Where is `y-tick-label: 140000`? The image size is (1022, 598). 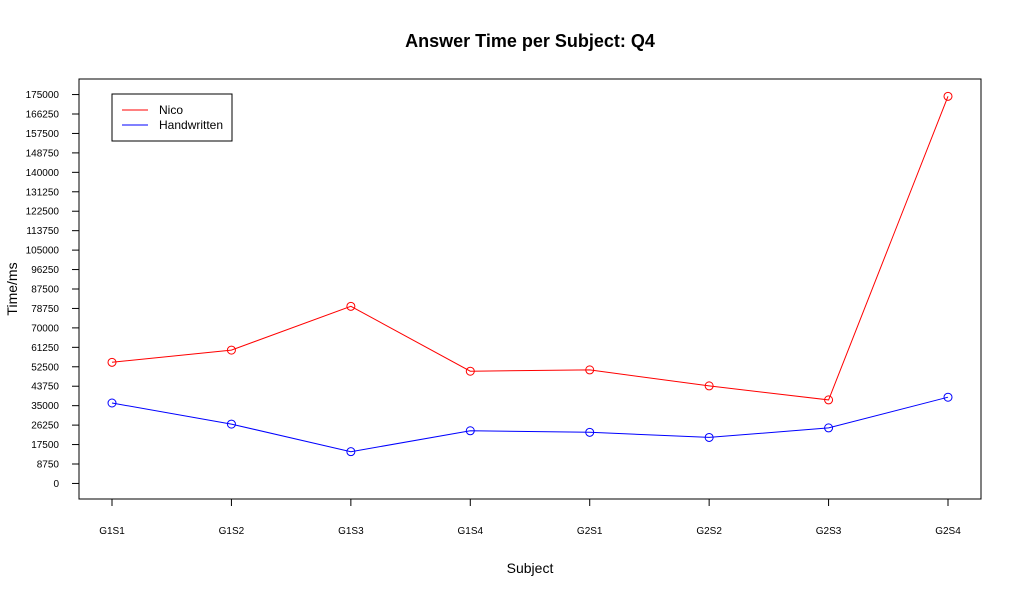
y-tick-label: 140000 is located at coordinates (43, 173).